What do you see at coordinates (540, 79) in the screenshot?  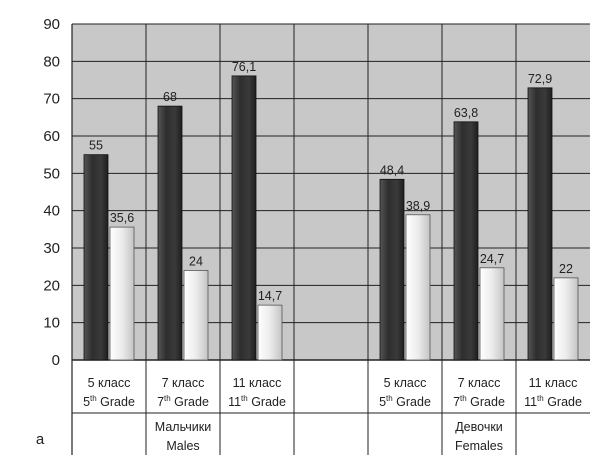 I see `data-label-series1-5: 72,9` at bounding box center [540, 79].